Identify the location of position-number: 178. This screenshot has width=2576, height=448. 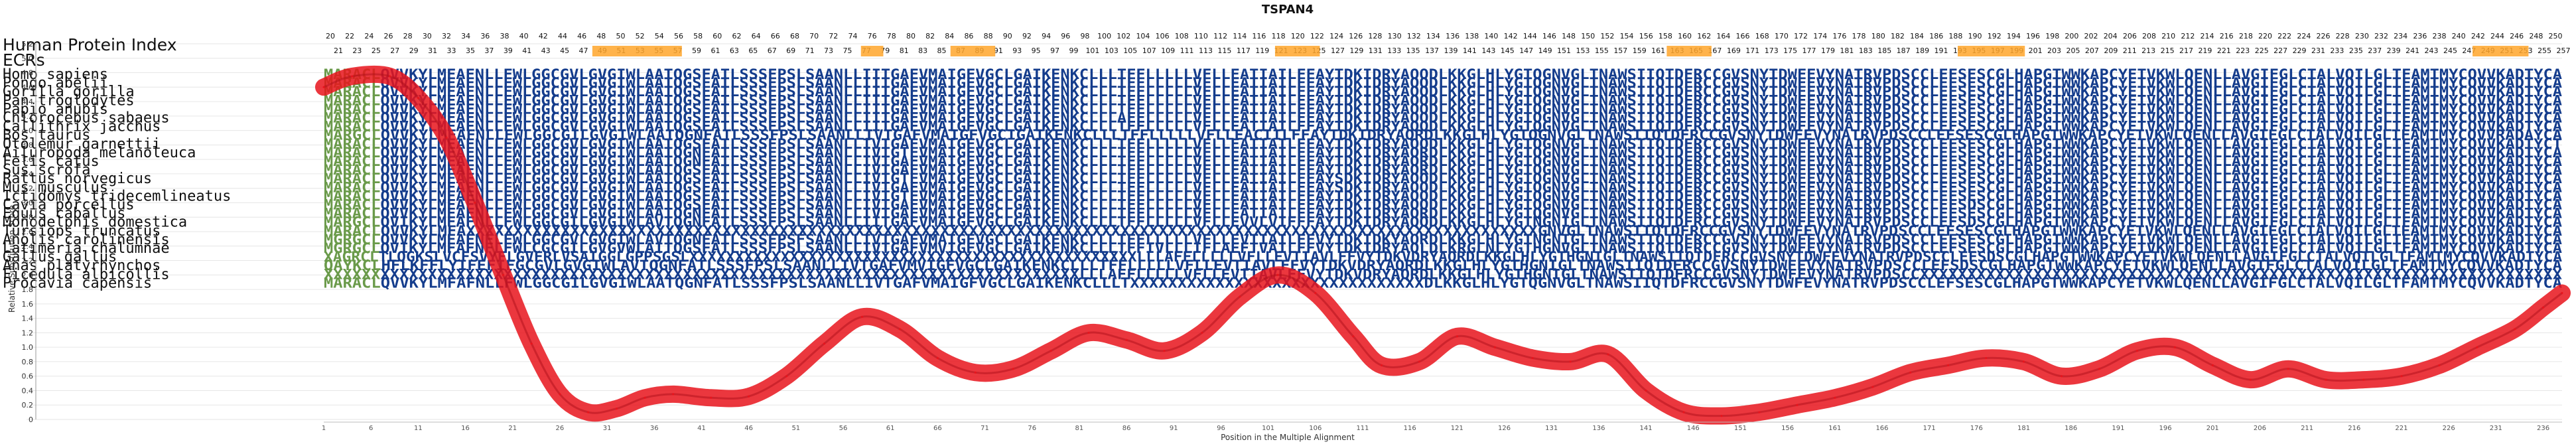
(1859, 36).